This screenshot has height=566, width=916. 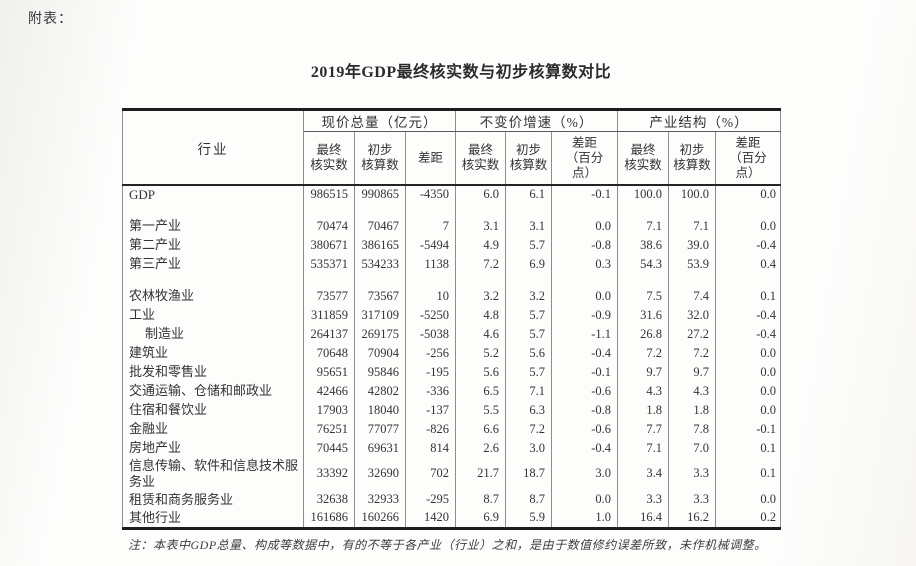 I want to click on value-cell: 6.0, so click(x=480, y=194).